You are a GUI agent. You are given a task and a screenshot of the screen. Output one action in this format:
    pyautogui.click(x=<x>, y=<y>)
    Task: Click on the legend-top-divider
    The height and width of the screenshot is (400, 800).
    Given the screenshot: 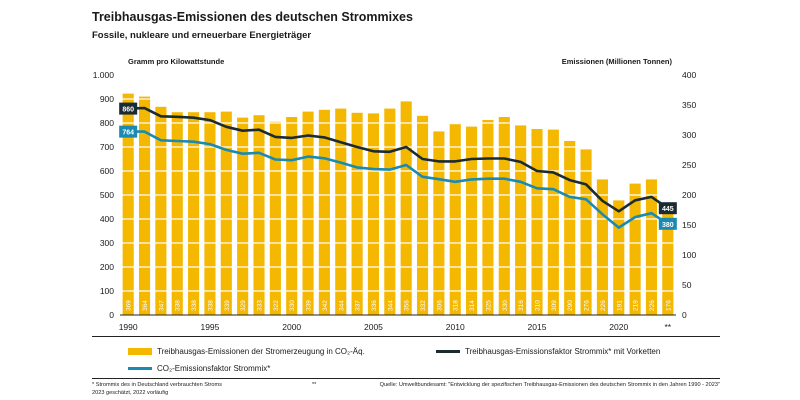 What is the action you would take?
    pyautogui.click(x=406, y=336)
    